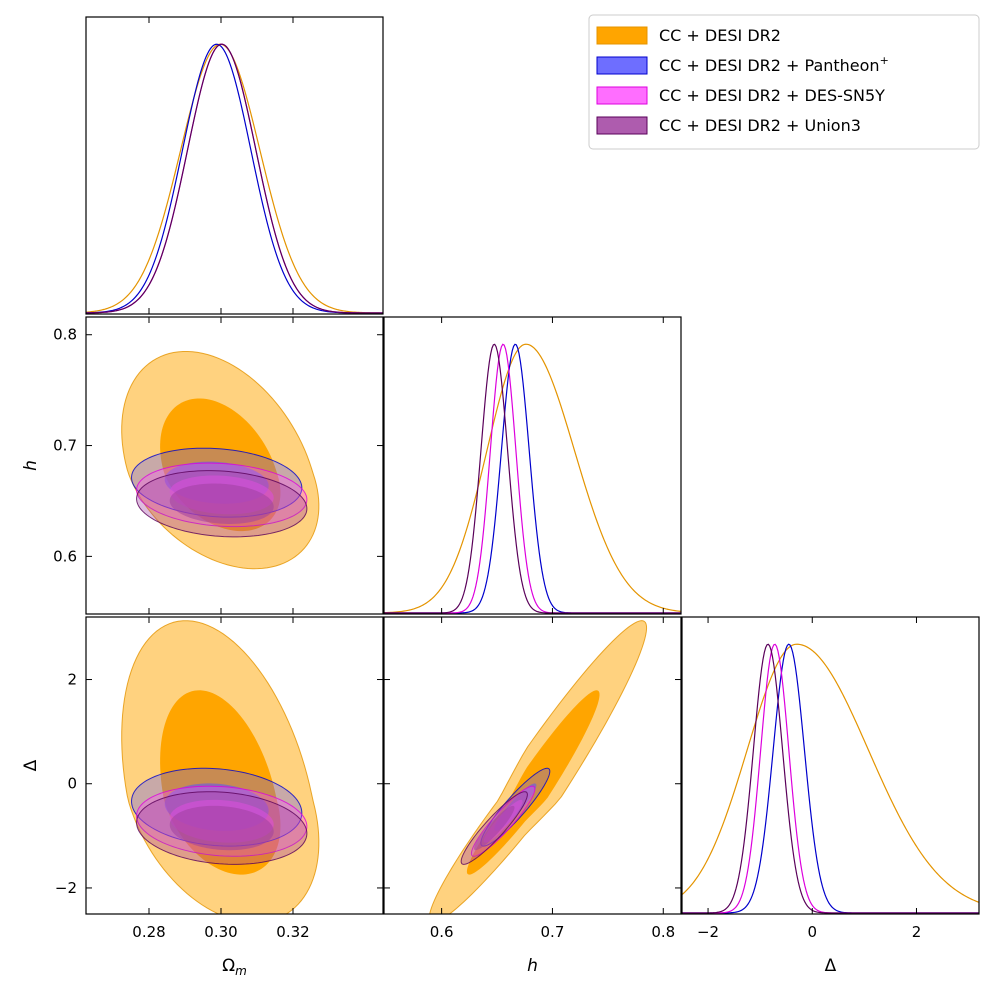  Describe the element at coordinates (663, 932) in the screenshot. I see `x-tick-label-h-2: 0.8` at that location.